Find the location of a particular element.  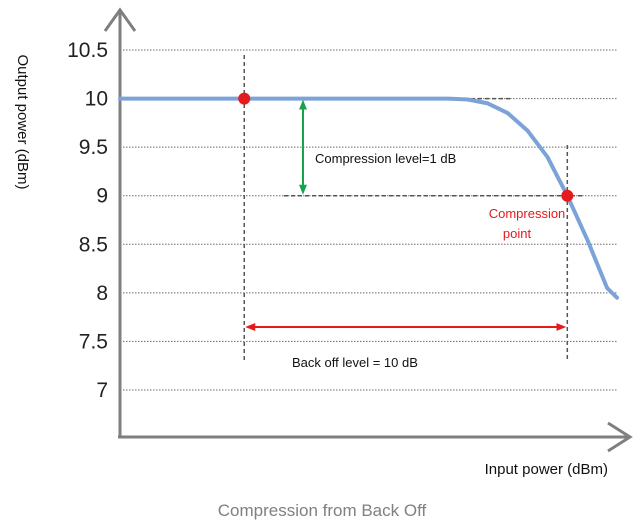

y-tick-label: 8 is located at coordinates (102, 293).